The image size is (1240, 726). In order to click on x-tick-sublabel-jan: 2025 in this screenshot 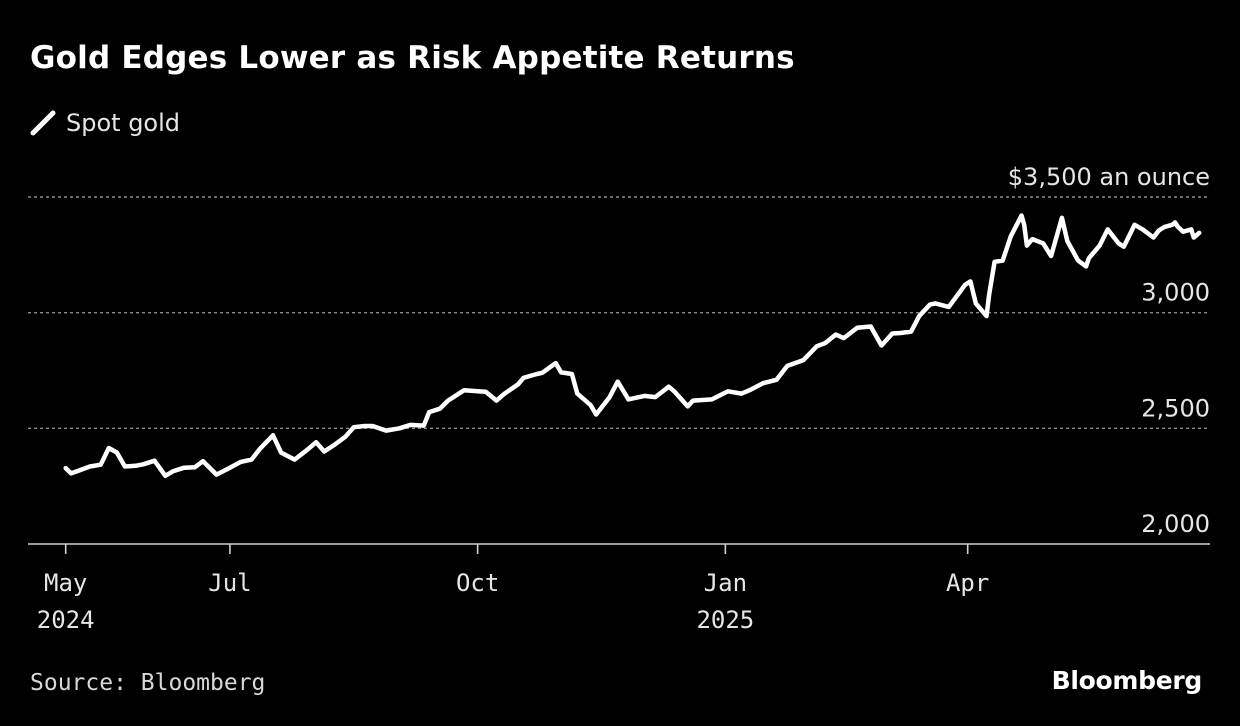, I will do `click(725, 620)`.